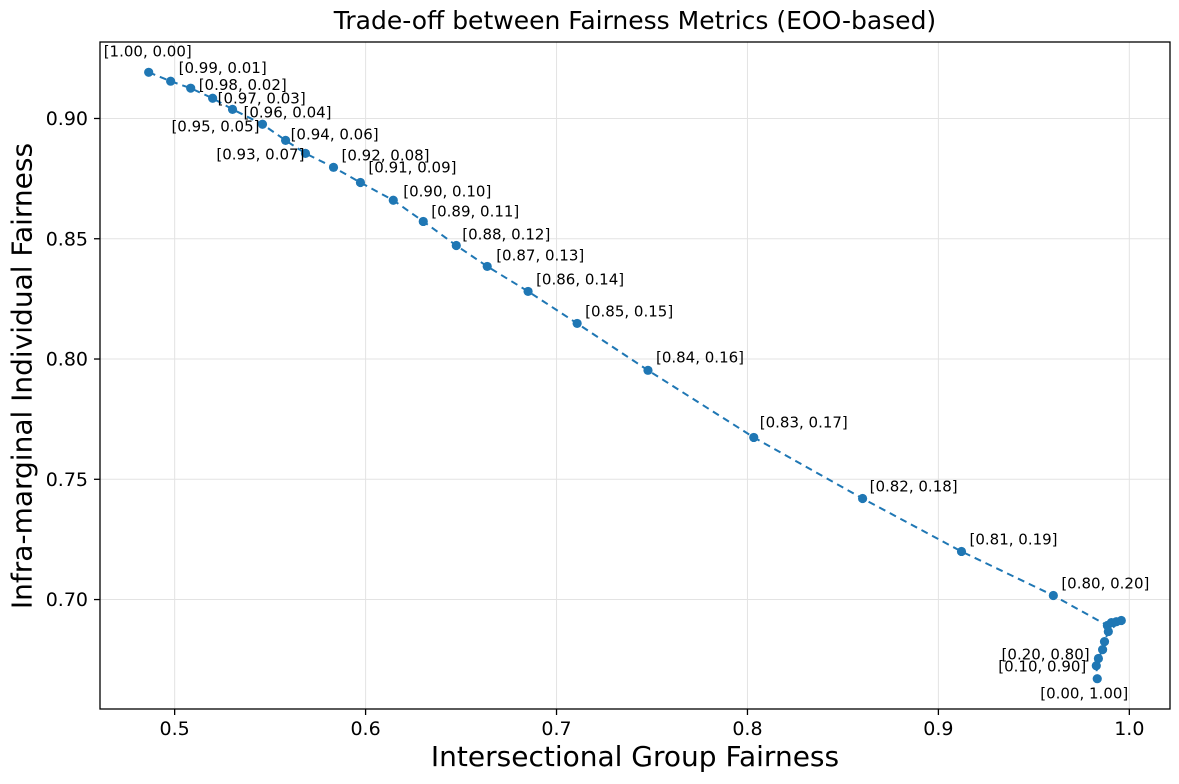 This screenshot has height=784, width=1179. What do you see at coordinates (148, 51) in the screenshot?
I see `point-annotation: [1.00, 0.00]` at bounding box center [148, 51].